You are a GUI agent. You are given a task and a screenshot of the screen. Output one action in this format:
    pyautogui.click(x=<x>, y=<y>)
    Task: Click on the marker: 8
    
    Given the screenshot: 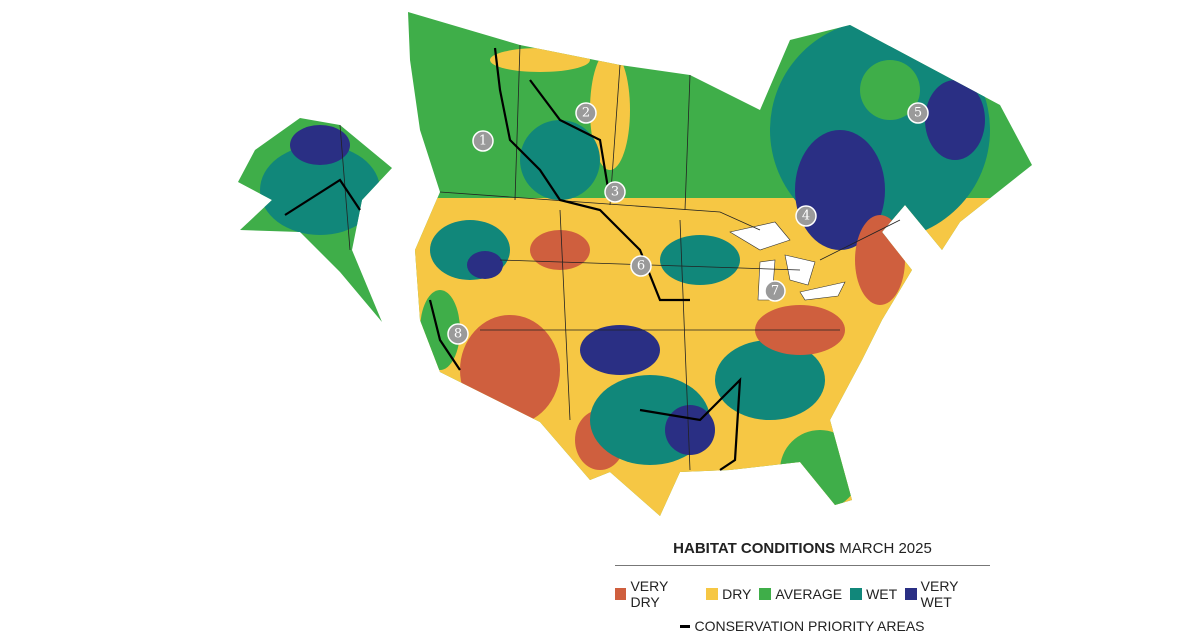 What is the action you would take?
    pyautogui.click(x=458, y=334)
    